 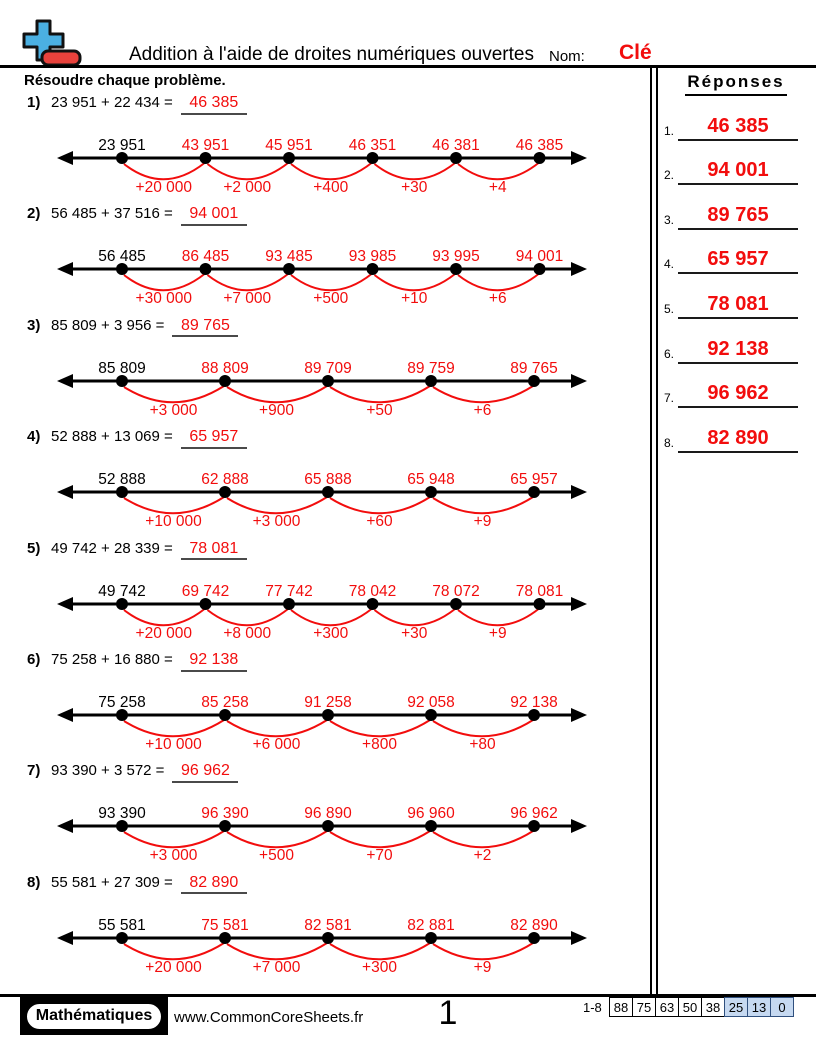 I want to click on problem-equation: 3) 85 809 + 3 956 = 89 765, so click(x=325, y=329).